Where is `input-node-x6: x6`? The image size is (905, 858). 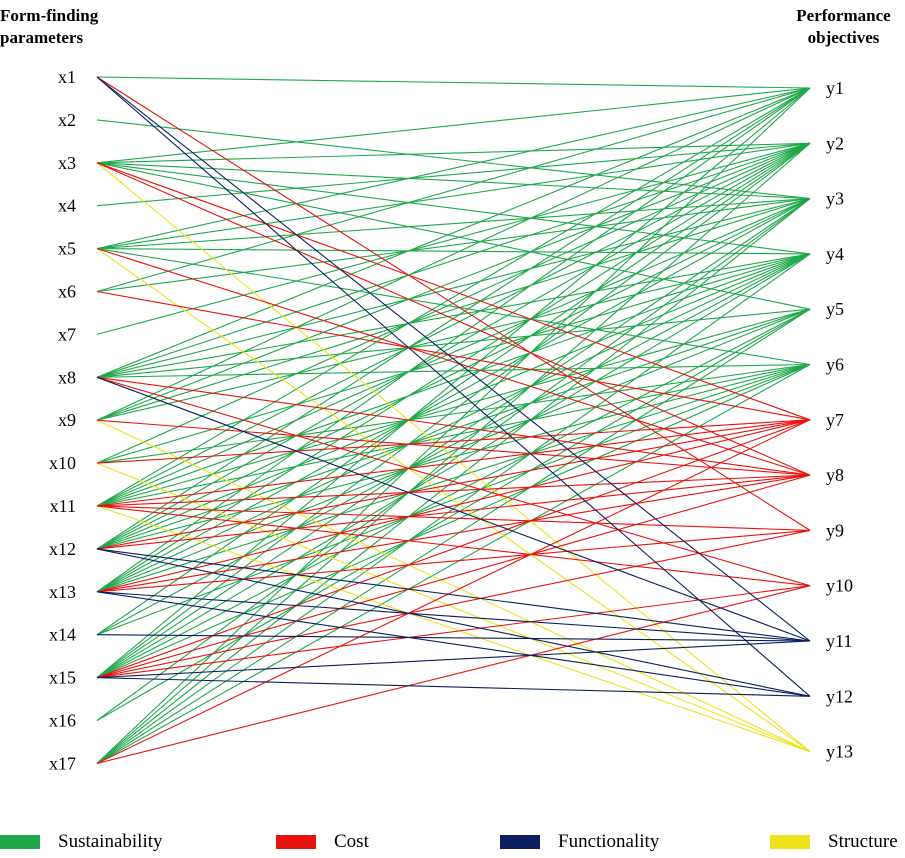 input-node-x6: x6 is located at coordinates (67, 292).